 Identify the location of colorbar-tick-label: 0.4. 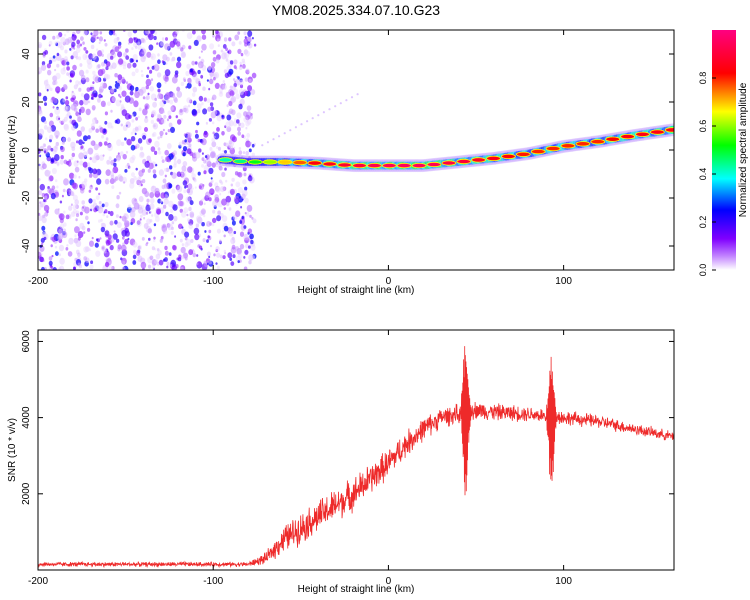
(703, 174).